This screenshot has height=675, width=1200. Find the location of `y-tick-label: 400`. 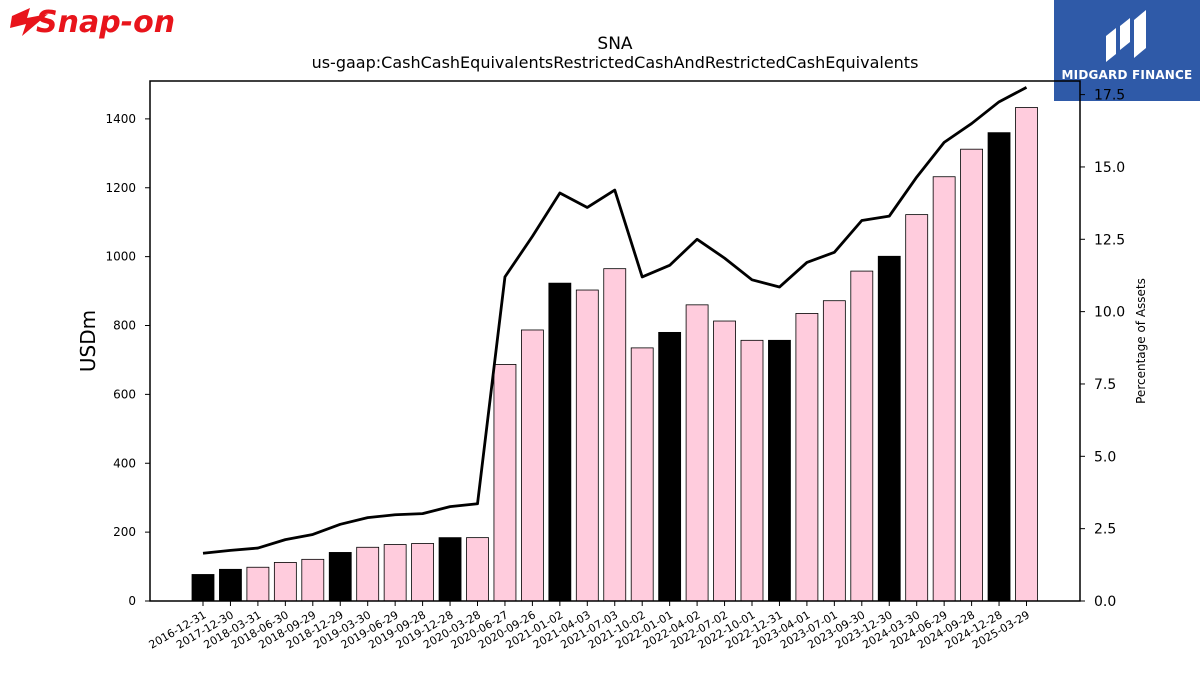

y-tick-label: 400 is located at coordinates (124, 463).